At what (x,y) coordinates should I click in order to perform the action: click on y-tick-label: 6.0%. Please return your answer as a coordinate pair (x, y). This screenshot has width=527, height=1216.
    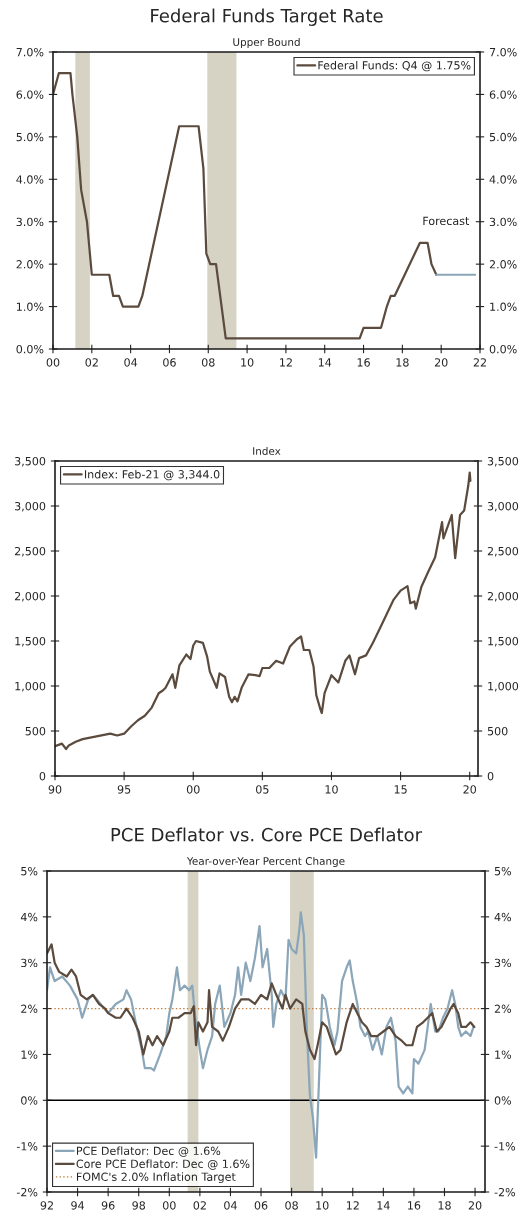
    Looking at the image, I should click on (30, 94).